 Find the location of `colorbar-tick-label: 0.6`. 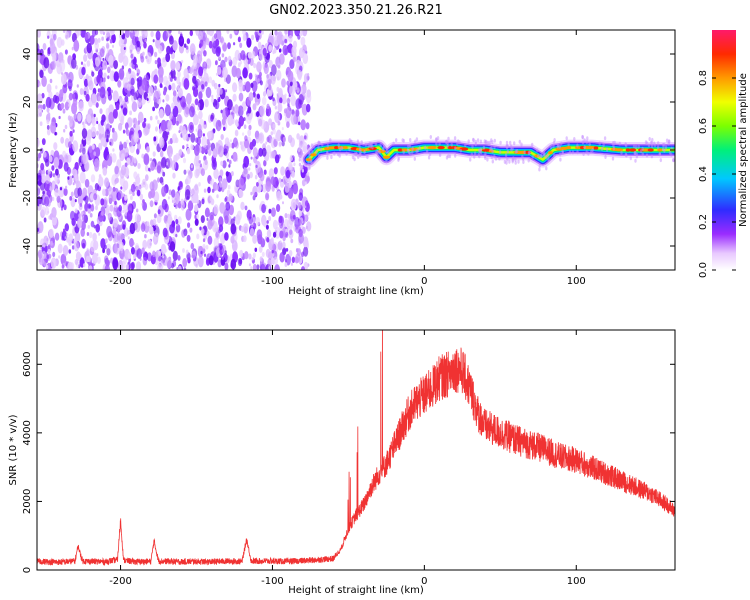

colorbar-tick-label: 0.6 is located at coordinates (703, 126).